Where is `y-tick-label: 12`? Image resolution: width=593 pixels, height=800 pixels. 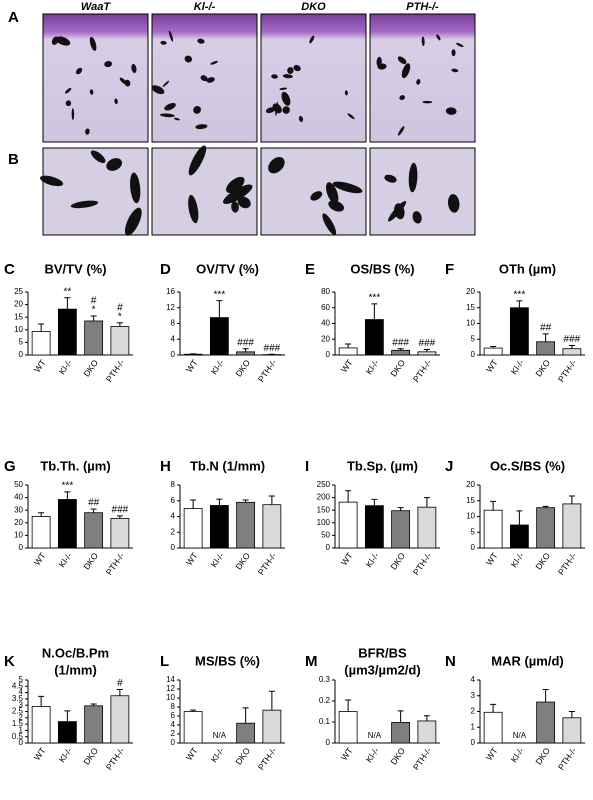 y-tick-label: 12 is located at coordinates (170, 688).